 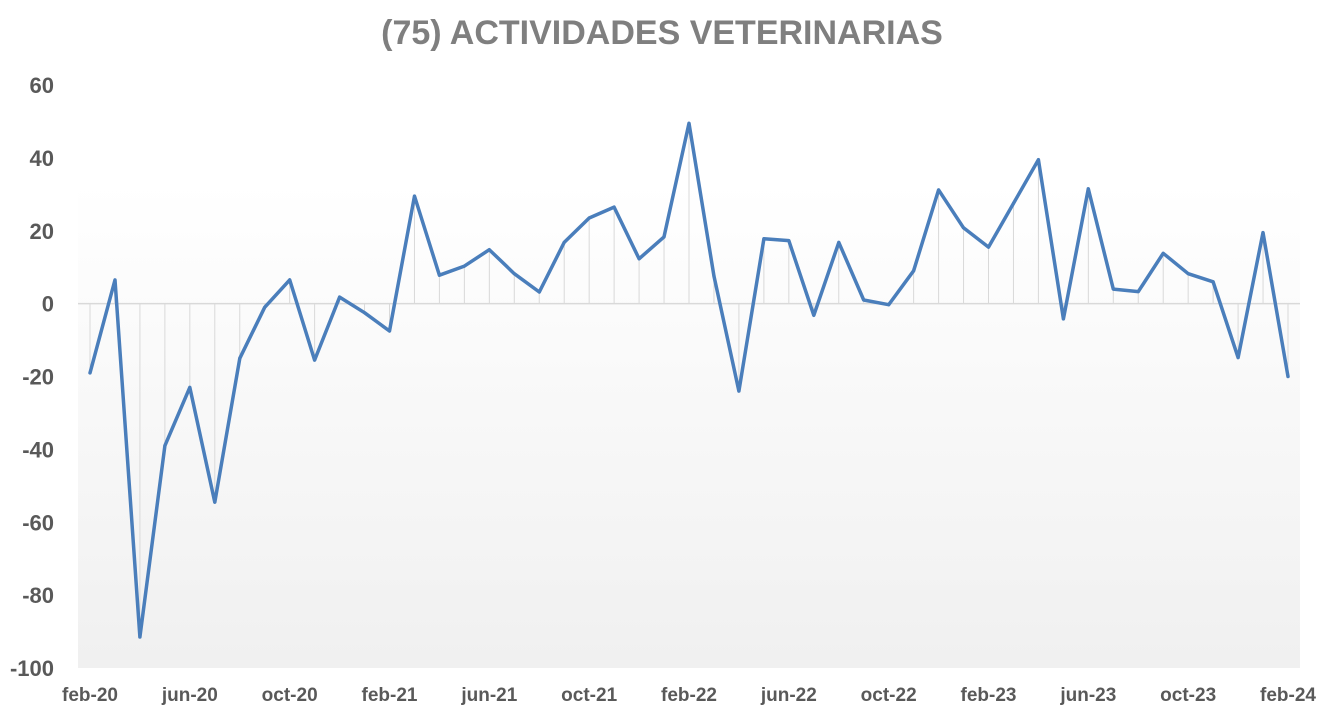 What do you see at coordinates (38, 377) in the screenshot?
I see `y-tick-label: -20` at bounding box center [38, 377].